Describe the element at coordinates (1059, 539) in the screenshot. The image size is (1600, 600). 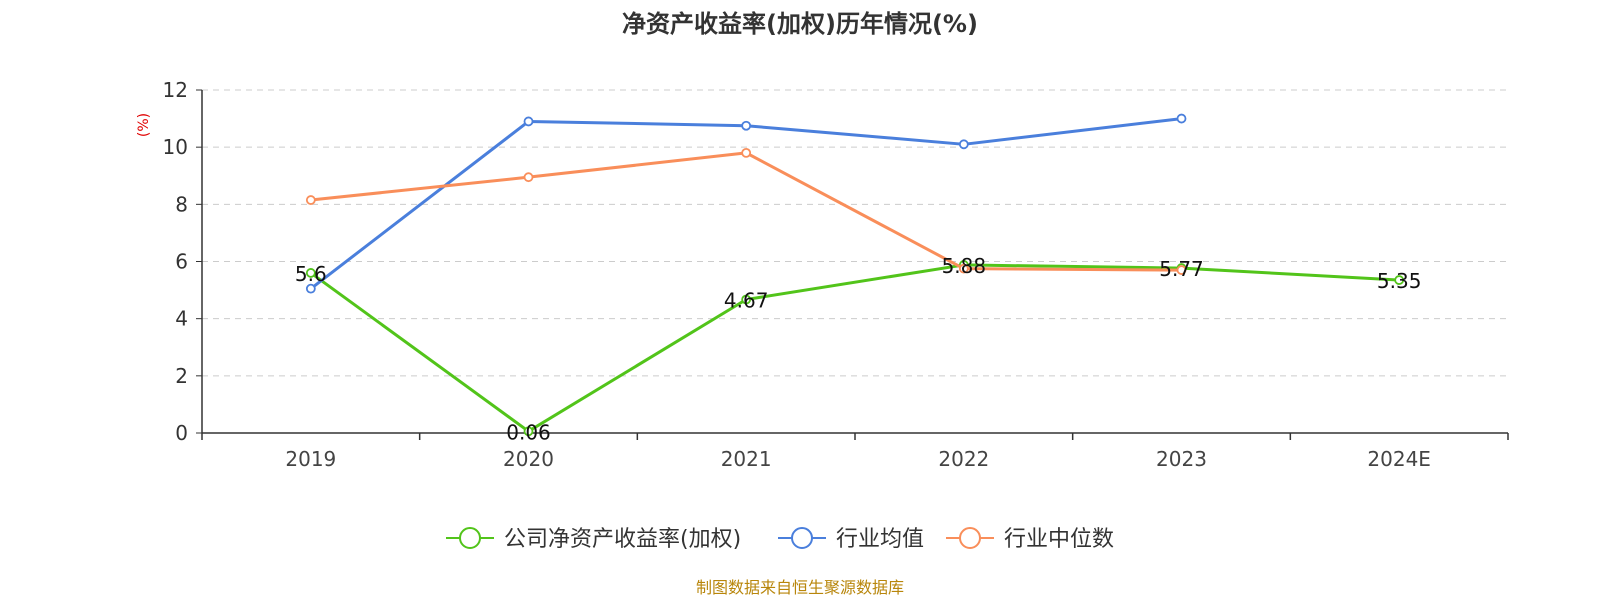
I see `legend-label: 行业中位数` at that location.